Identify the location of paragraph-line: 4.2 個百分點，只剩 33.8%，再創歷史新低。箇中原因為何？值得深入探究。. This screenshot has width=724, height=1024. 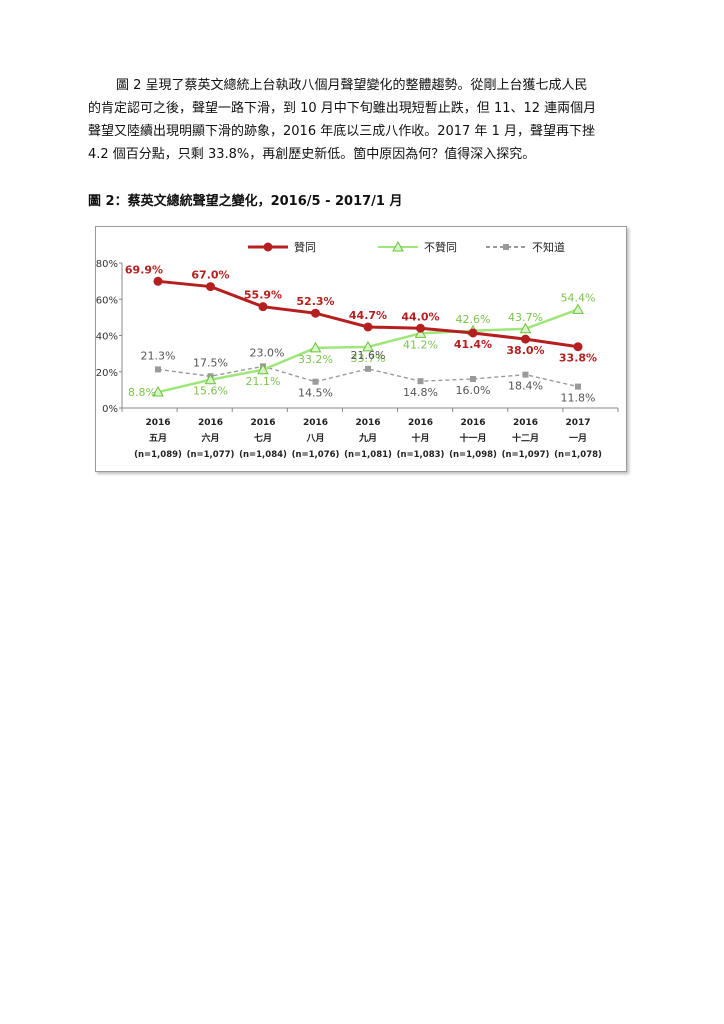
(312, 154).